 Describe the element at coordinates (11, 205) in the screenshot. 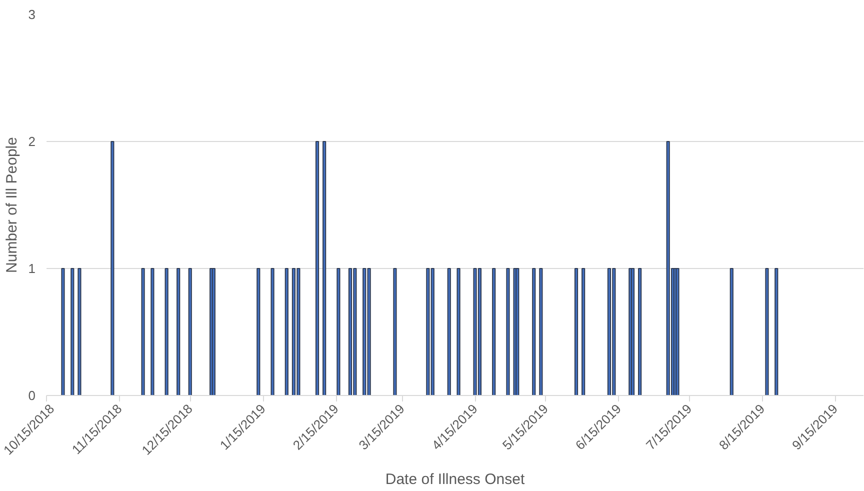

I see `y-axis-title: Number of Ill People` at that location.